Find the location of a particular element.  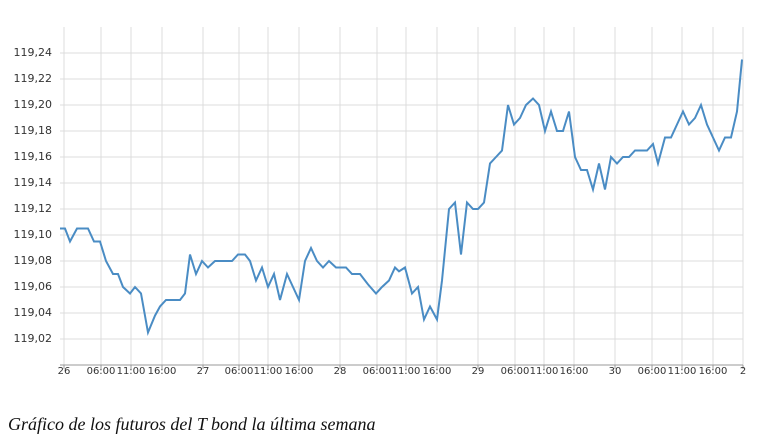

y-tick-label: 119,20 is located at coordinates (33, 104).